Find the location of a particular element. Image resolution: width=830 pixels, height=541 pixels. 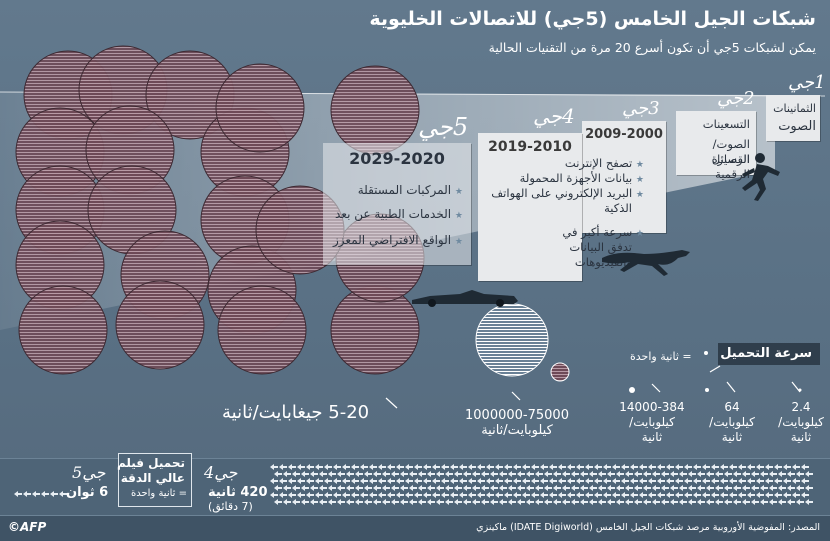

download-5g-arrows is located at coordinates (40, 494).